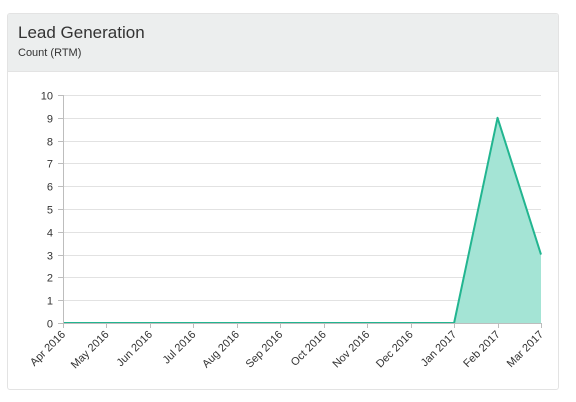  I want to click on x-tick-label: Oct 2016, so click(309, 349).